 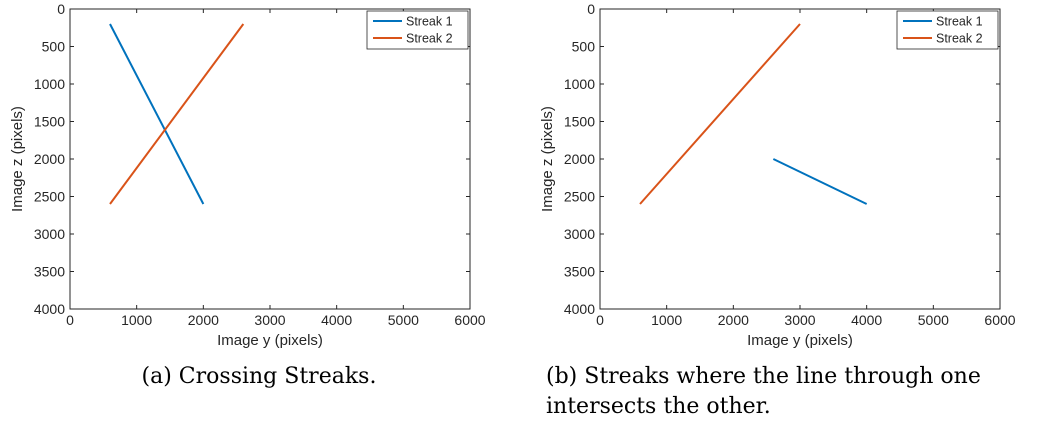 I want to click on y-tick-label-b: 4000, so click(x=579, y=309).